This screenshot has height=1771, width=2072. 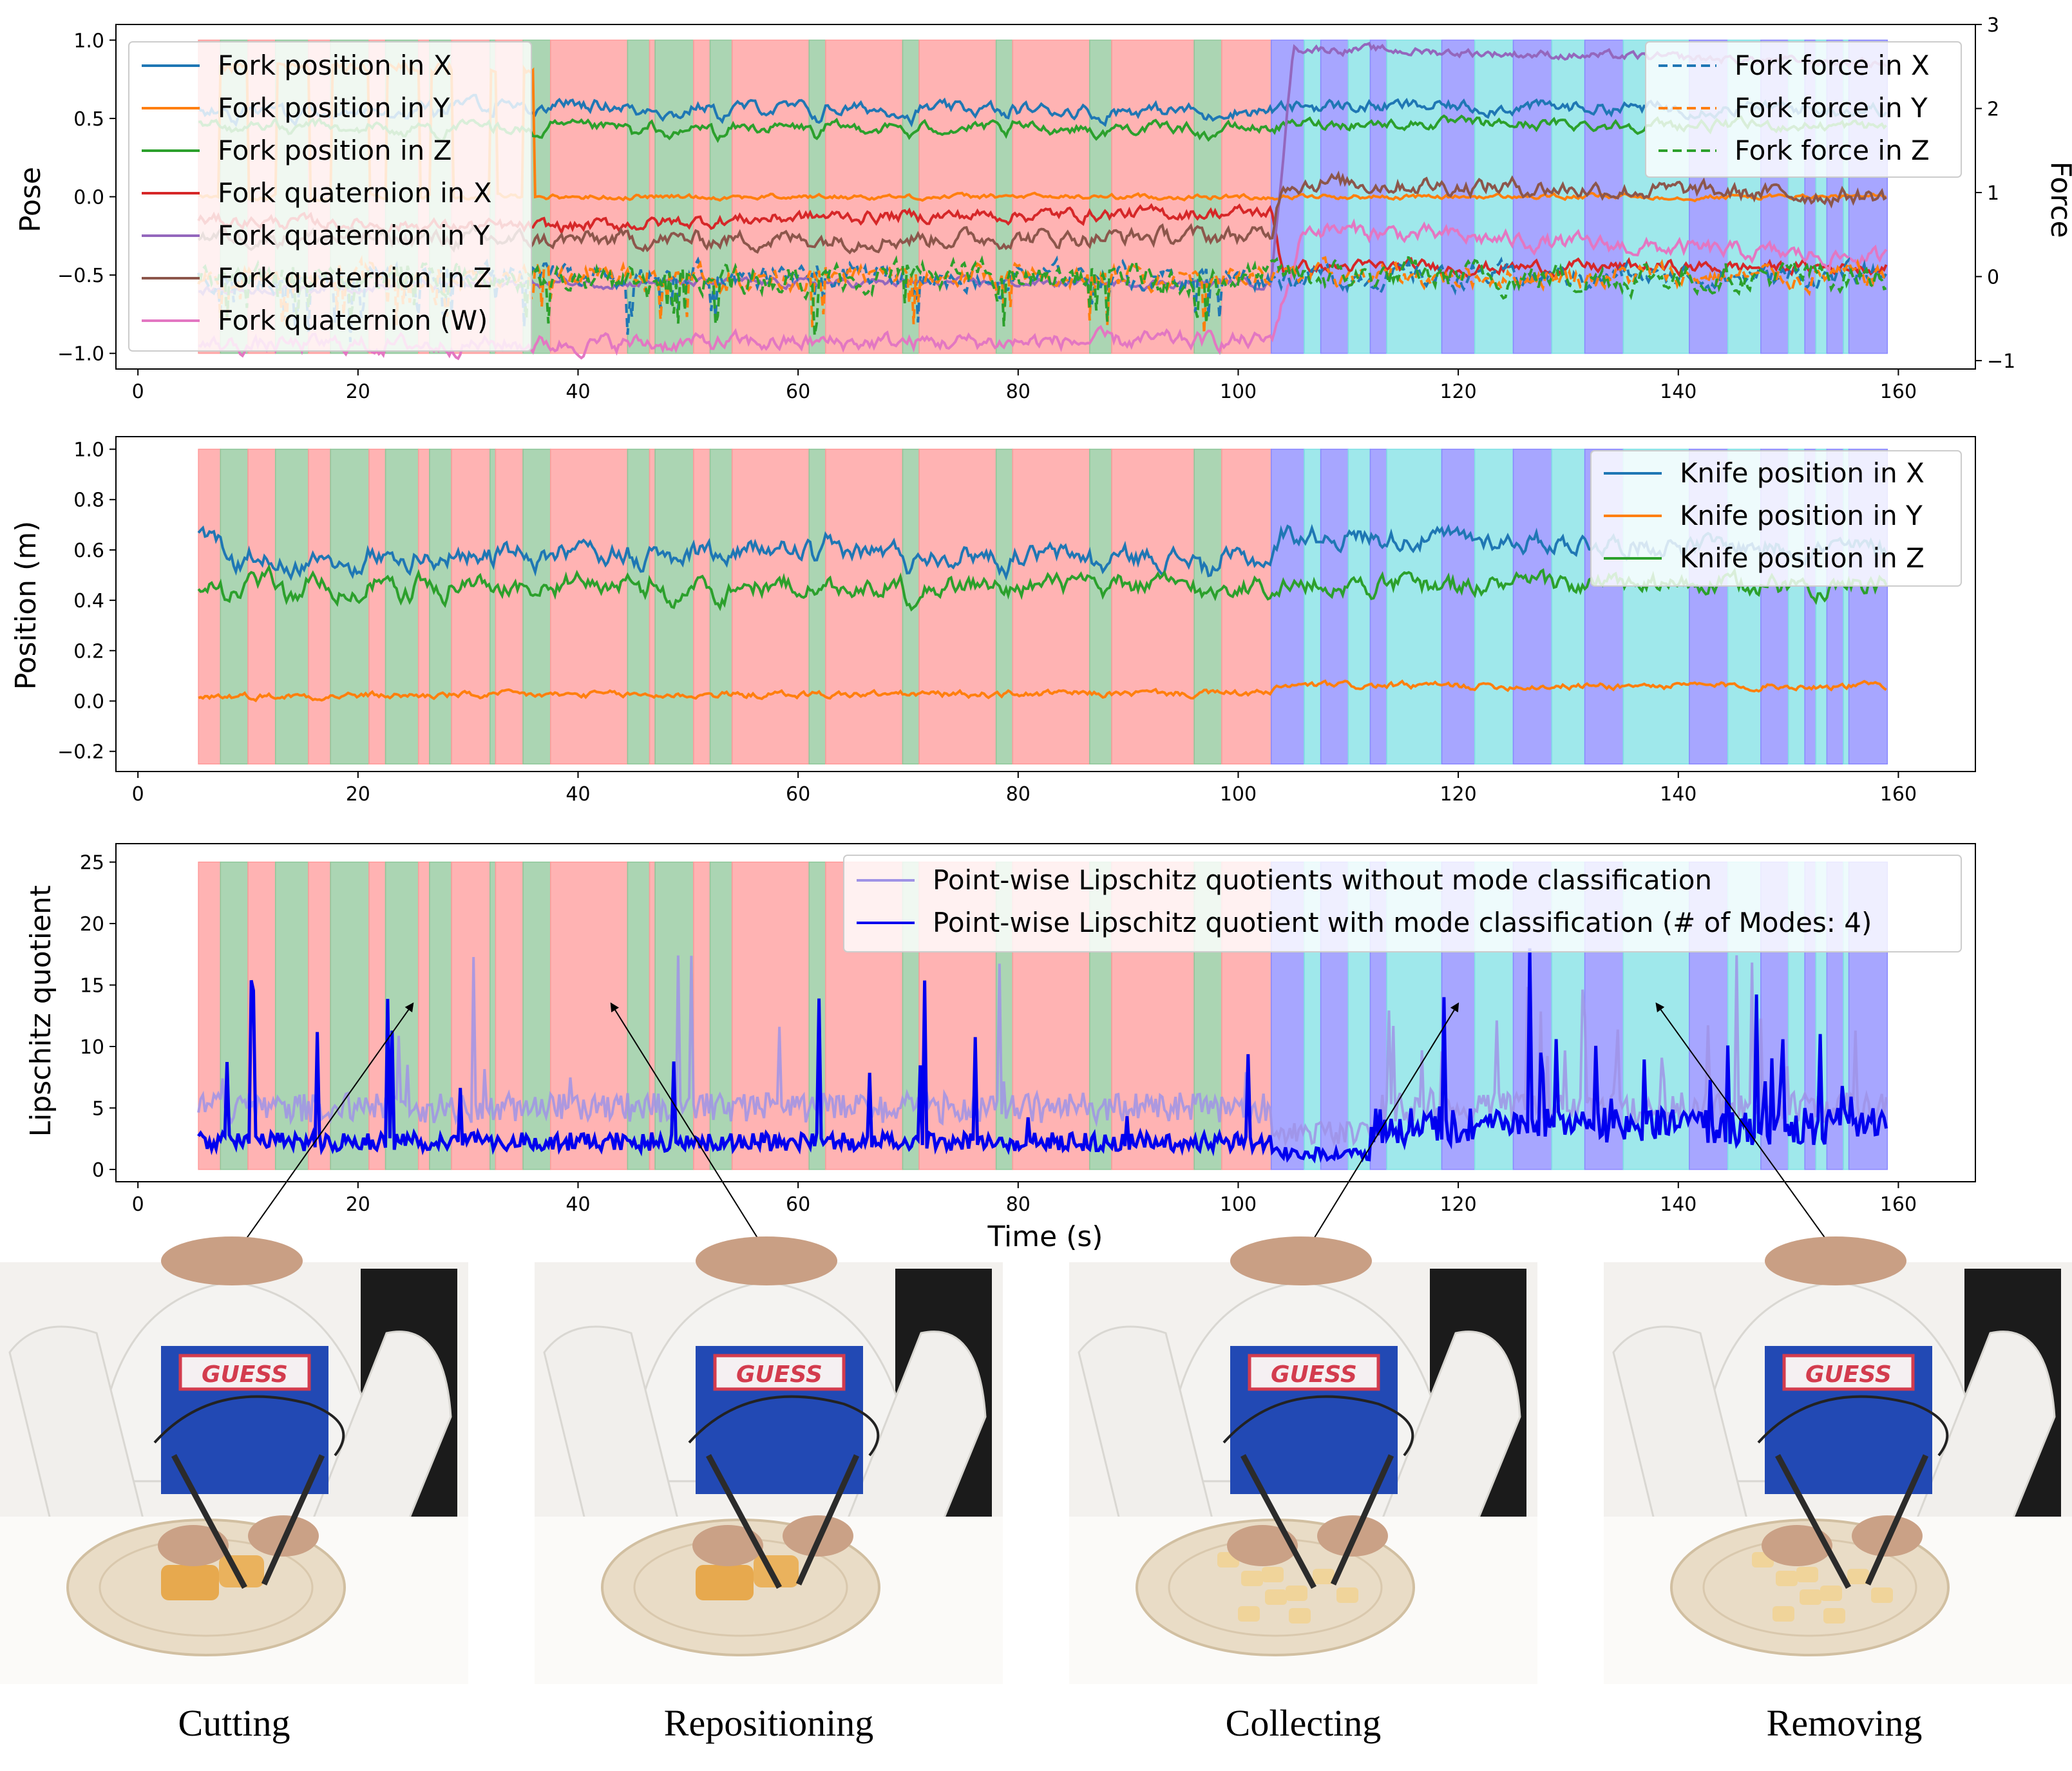 What do you see at coordinates (88, 551) in the screenshot?
I see `y-tick-label: 0.6` at bounding box center [88, 551].